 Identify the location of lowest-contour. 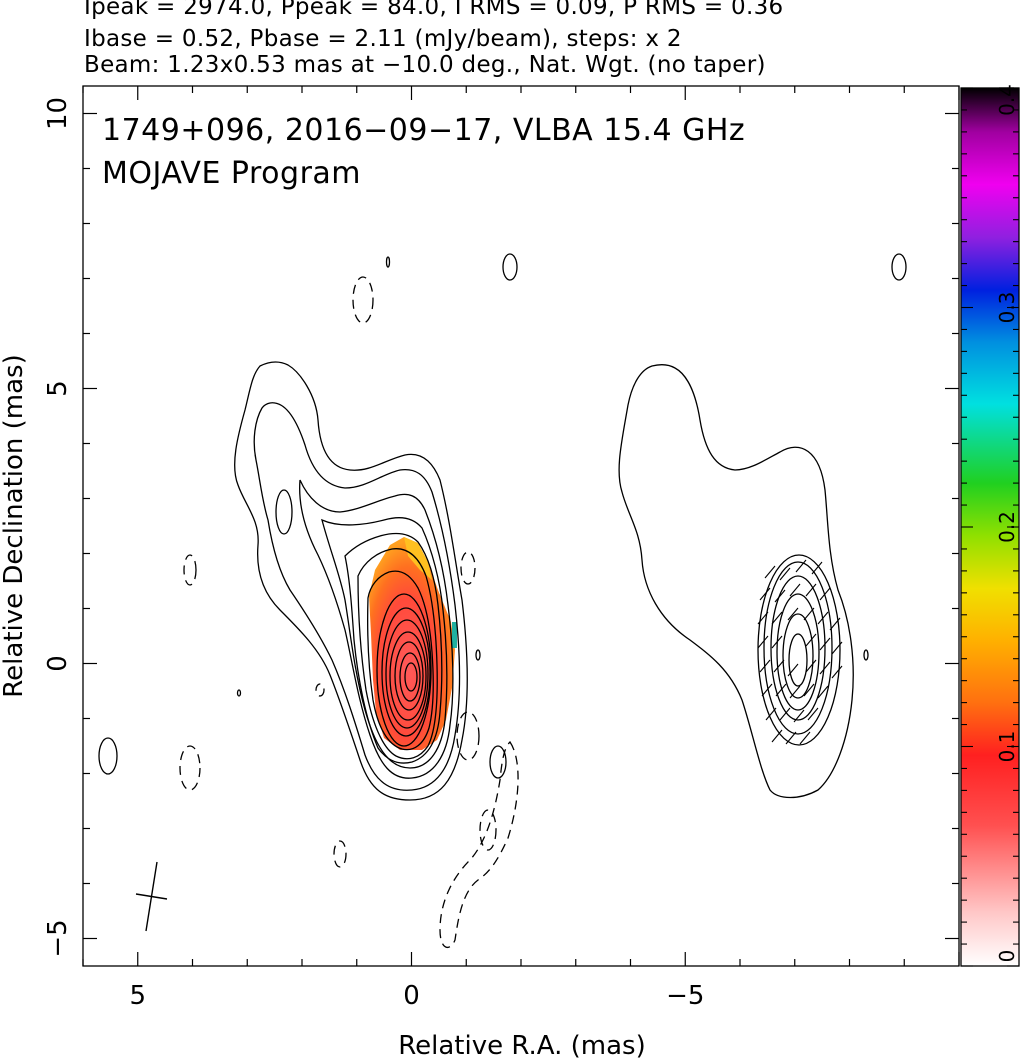
(351, 581).